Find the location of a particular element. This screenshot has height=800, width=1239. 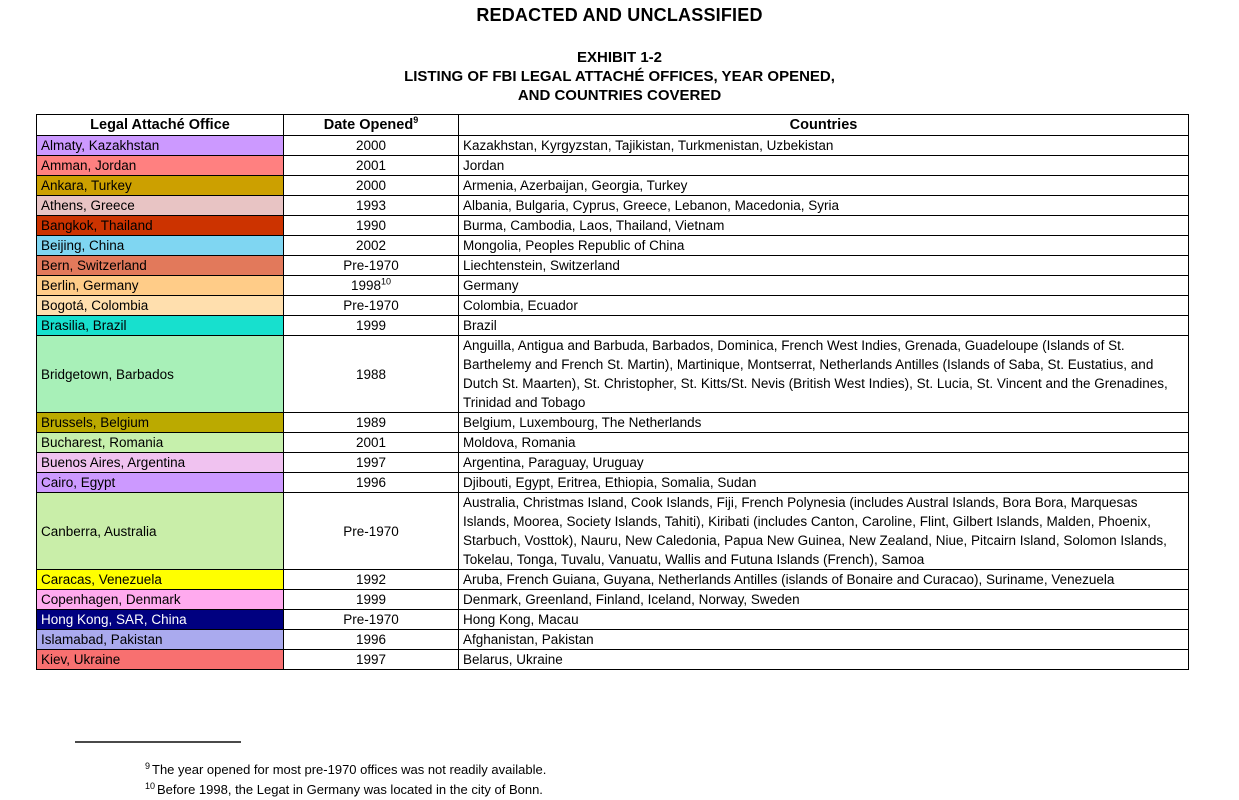

column-header-countries: Countries is located at coordinates (823, 125).